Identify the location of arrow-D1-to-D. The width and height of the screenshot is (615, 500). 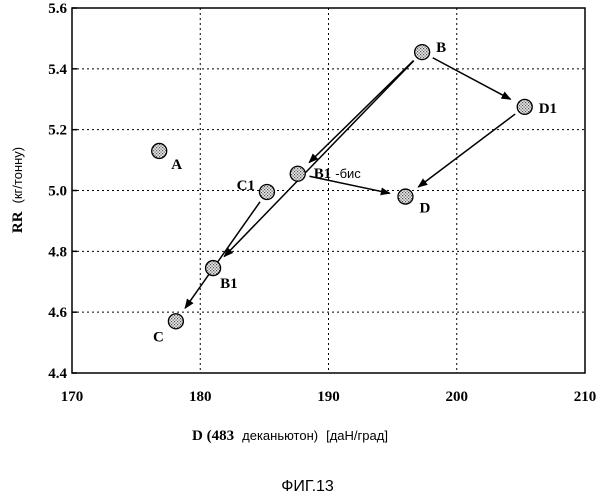
(466, 150).